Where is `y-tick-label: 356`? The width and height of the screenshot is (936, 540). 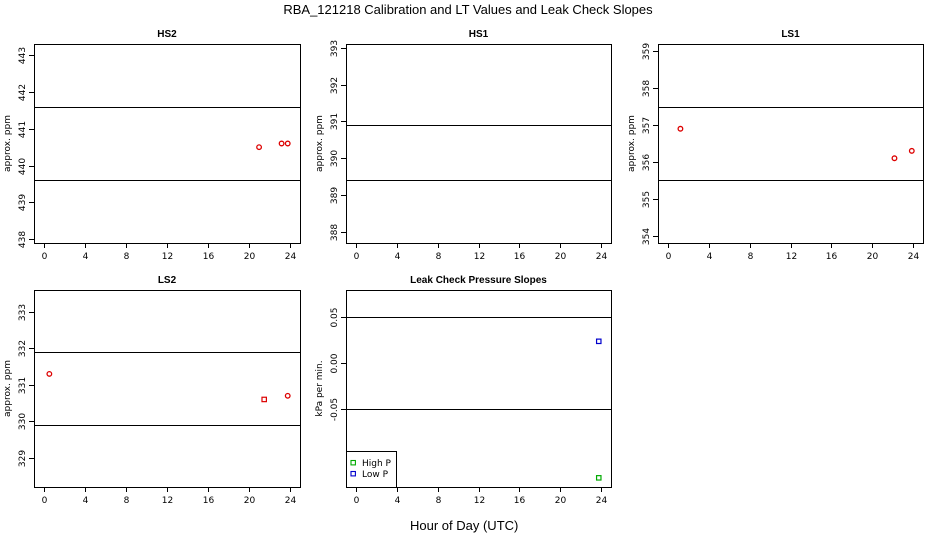 y-tick-label: 356 is located at coordinates (647, 162).